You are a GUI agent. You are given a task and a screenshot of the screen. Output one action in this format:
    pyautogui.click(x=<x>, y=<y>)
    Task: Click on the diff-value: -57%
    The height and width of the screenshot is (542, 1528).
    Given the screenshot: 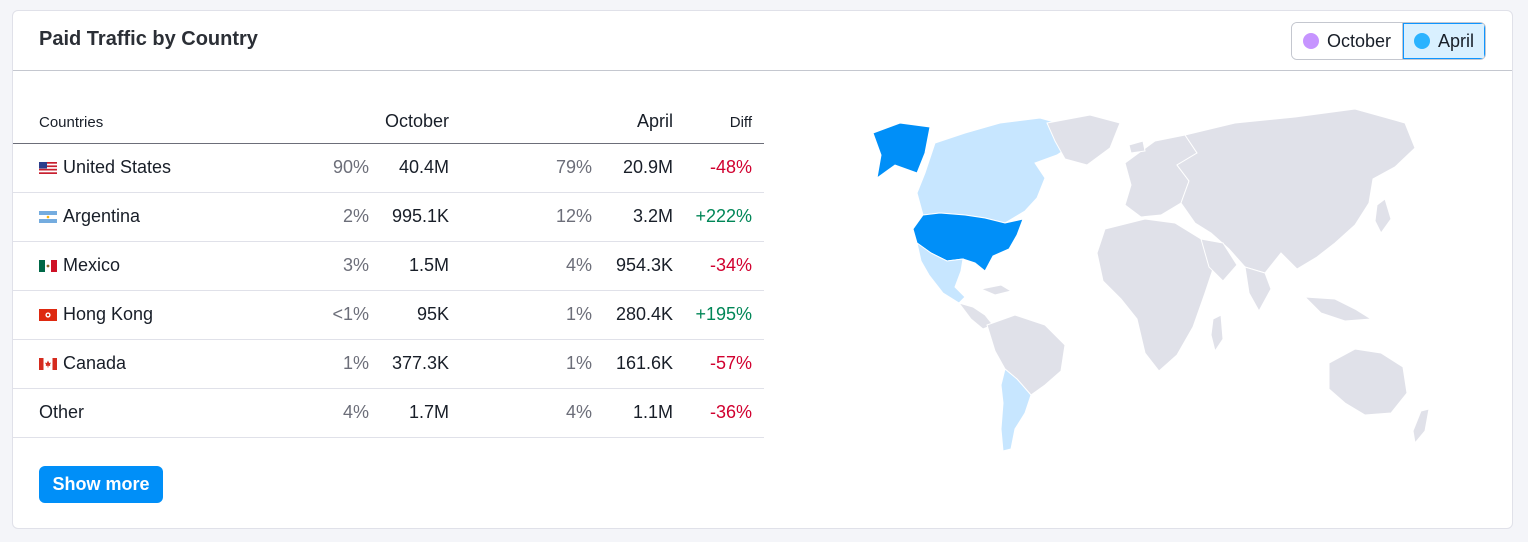 What is the action you would take?
    pyautogui.click(x=730, y=363)
    